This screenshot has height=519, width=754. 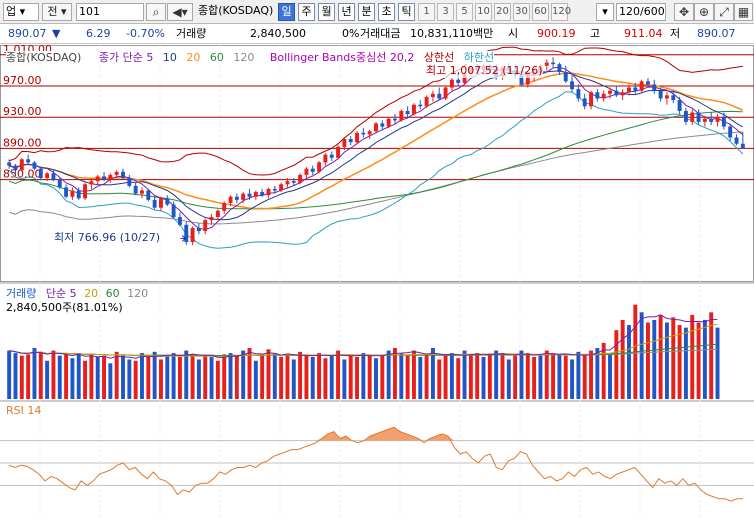 What do you see at coordinates (605, 12) in the screenshot?
I see `interval-dropdown: ▾` at bounding box center [605, 12].